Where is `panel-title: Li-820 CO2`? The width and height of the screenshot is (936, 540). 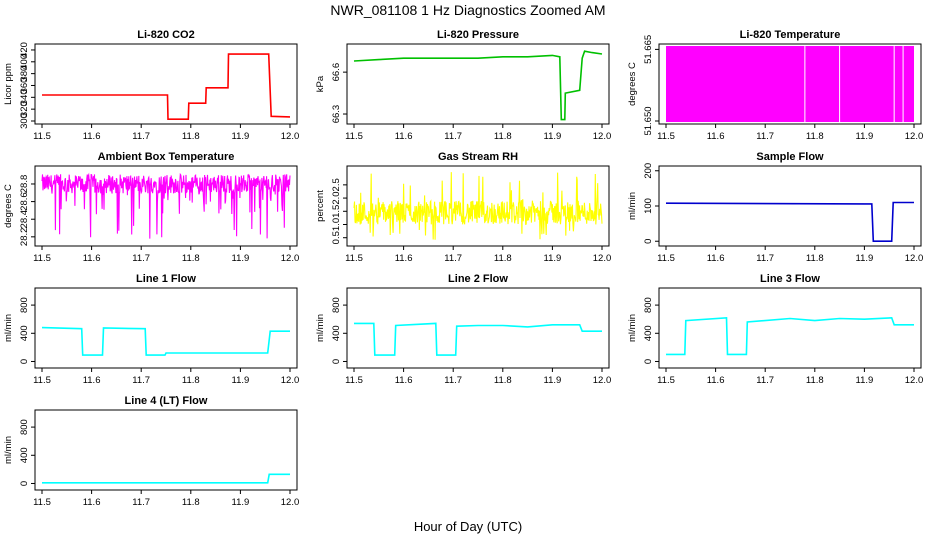 panel-title: Li-820 CO2 is located at coordinates (165, 35).